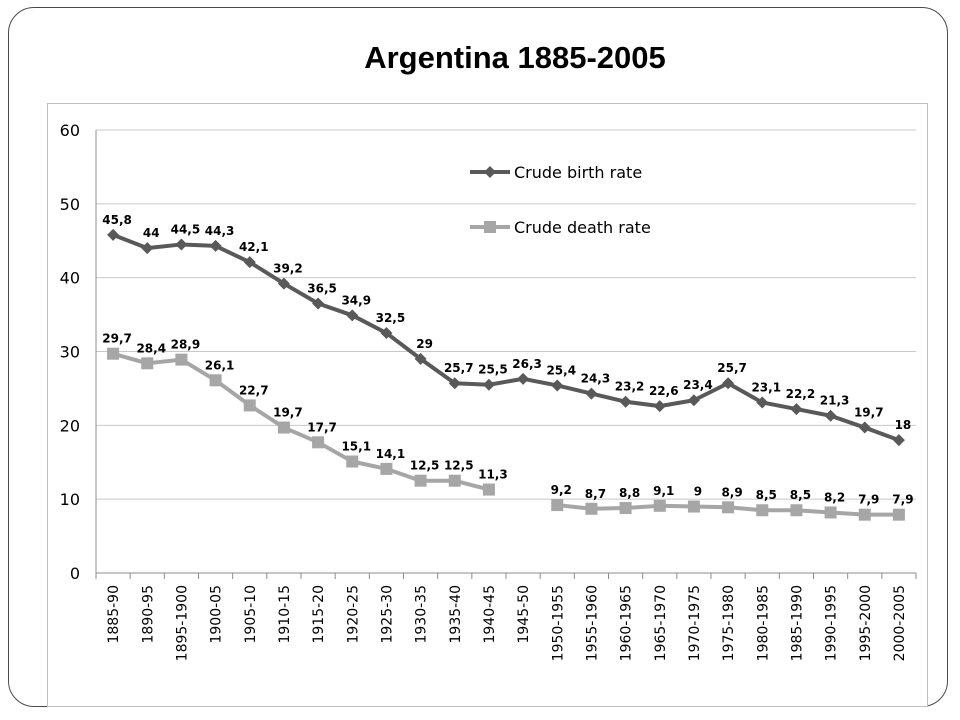 This screenshot has height=720, width=960. I want to click on x-tick-label: 2000-2005, so click(900, 623).